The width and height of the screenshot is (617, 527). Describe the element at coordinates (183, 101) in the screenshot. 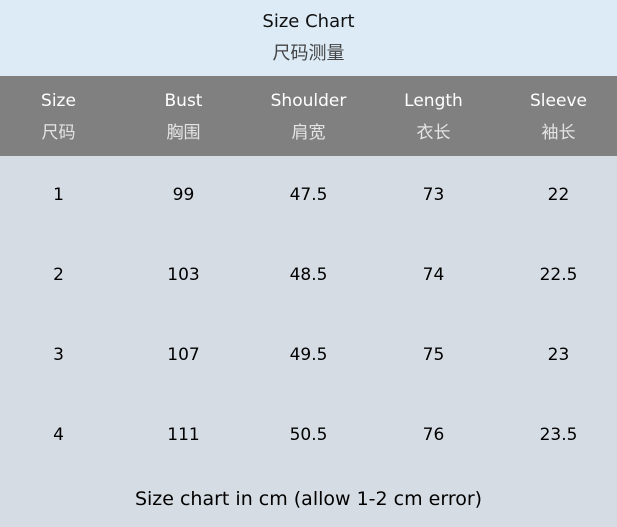

I see `column-header-en: Bust` at that location.